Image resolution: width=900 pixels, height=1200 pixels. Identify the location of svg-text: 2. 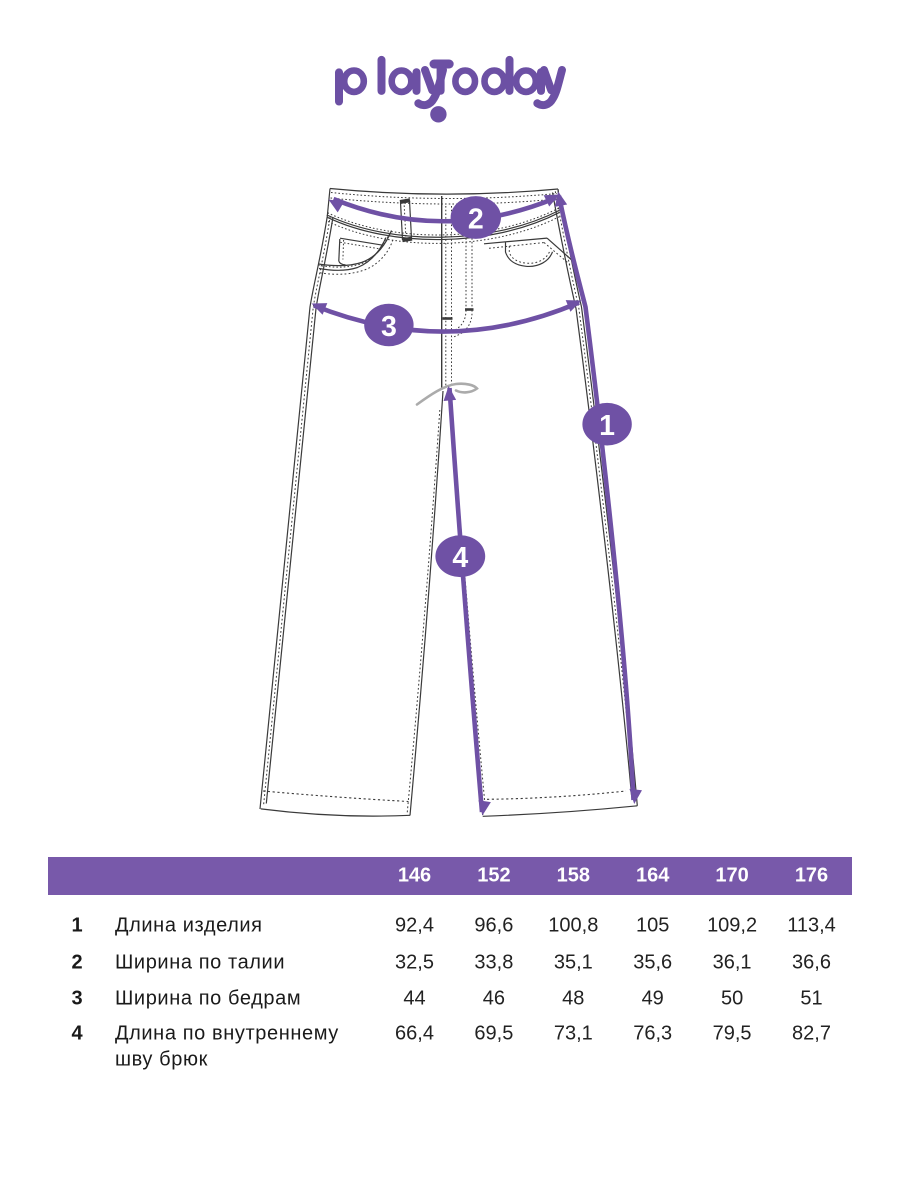
(476, 219).